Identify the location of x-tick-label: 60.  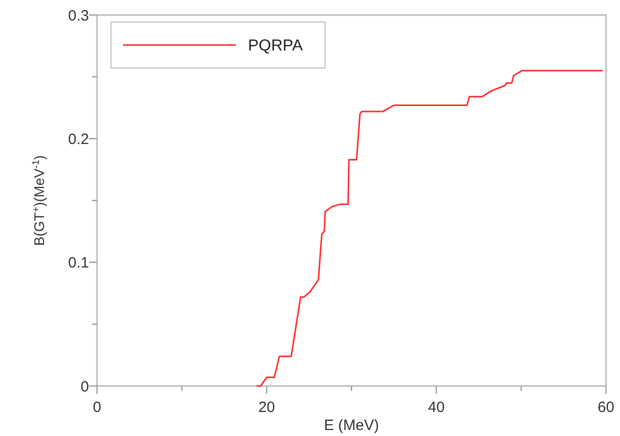
(606, 407).